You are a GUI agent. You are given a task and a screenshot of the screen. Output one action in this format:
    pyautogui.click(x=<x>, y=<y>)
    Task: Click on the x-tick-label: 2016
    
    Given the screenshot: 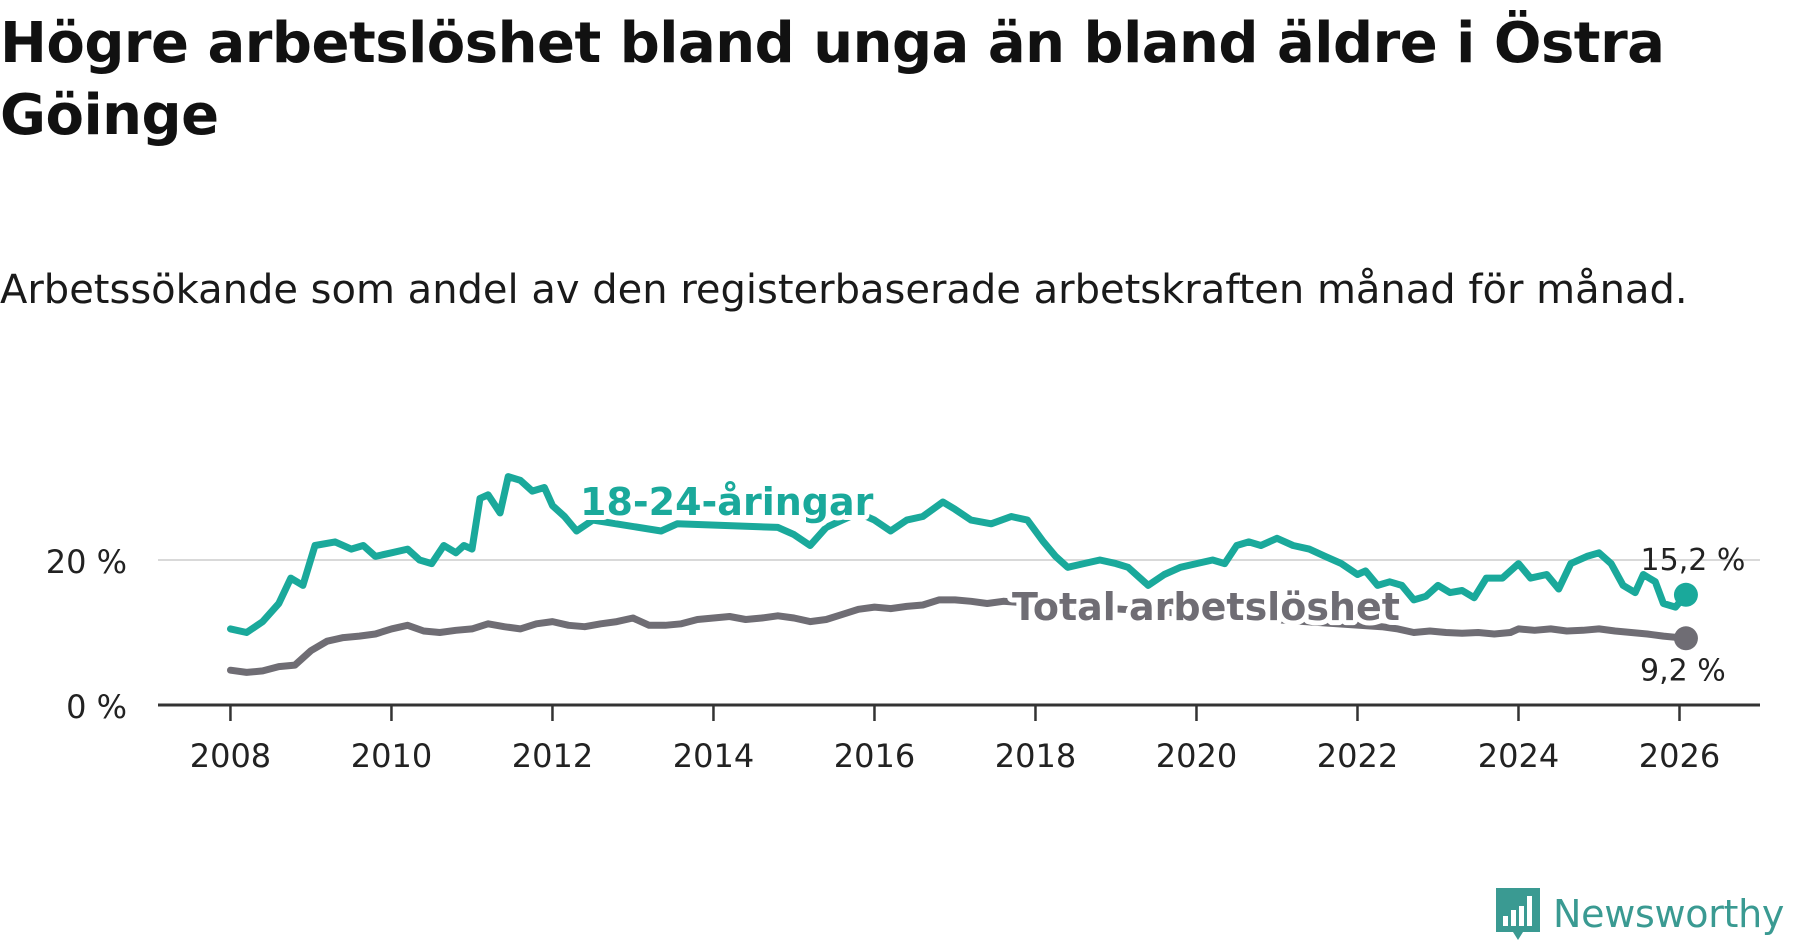 What is the action you would take?
    pyautogui.click(x=874, y=756)
    